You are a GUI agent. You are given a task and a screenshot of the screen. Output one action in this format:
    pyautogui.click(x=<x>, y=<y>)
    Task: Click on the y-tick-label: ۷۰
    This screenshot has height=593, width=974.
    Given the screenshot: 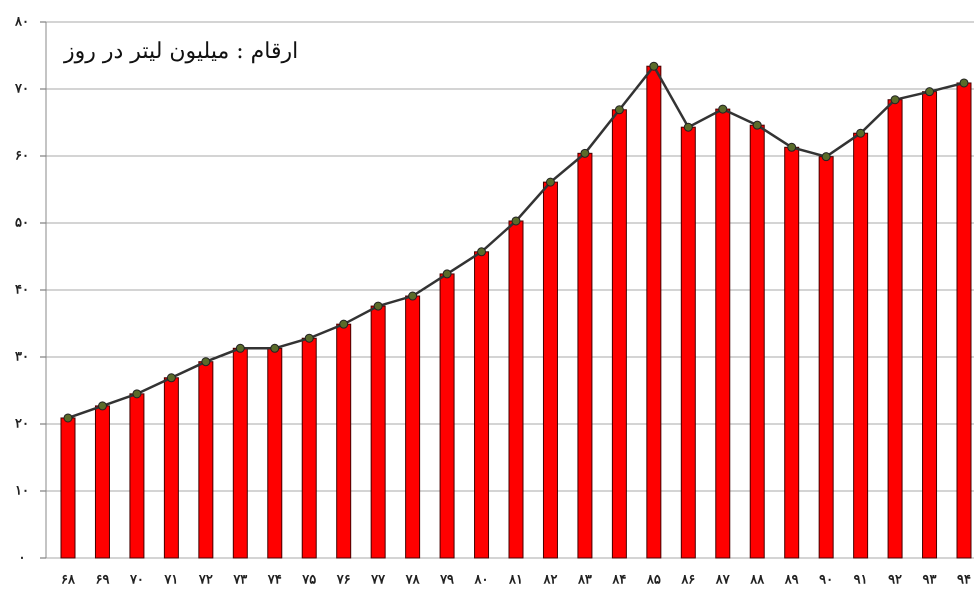 What is the action you would take?
    pyautogui.click(x=21, y=89)
    